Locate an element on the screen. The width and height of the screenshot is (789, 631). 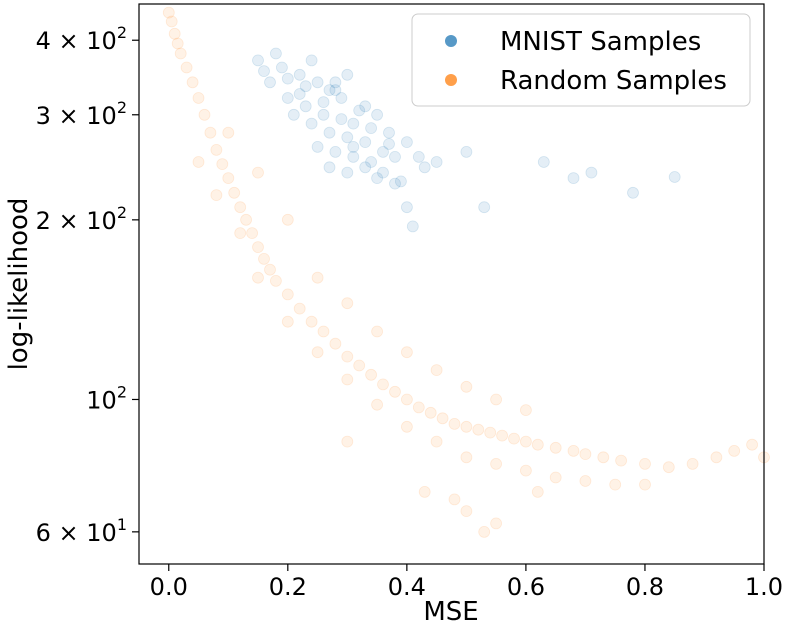
y-tick-base: 3 × 10 is located at coordinates (76, 116).